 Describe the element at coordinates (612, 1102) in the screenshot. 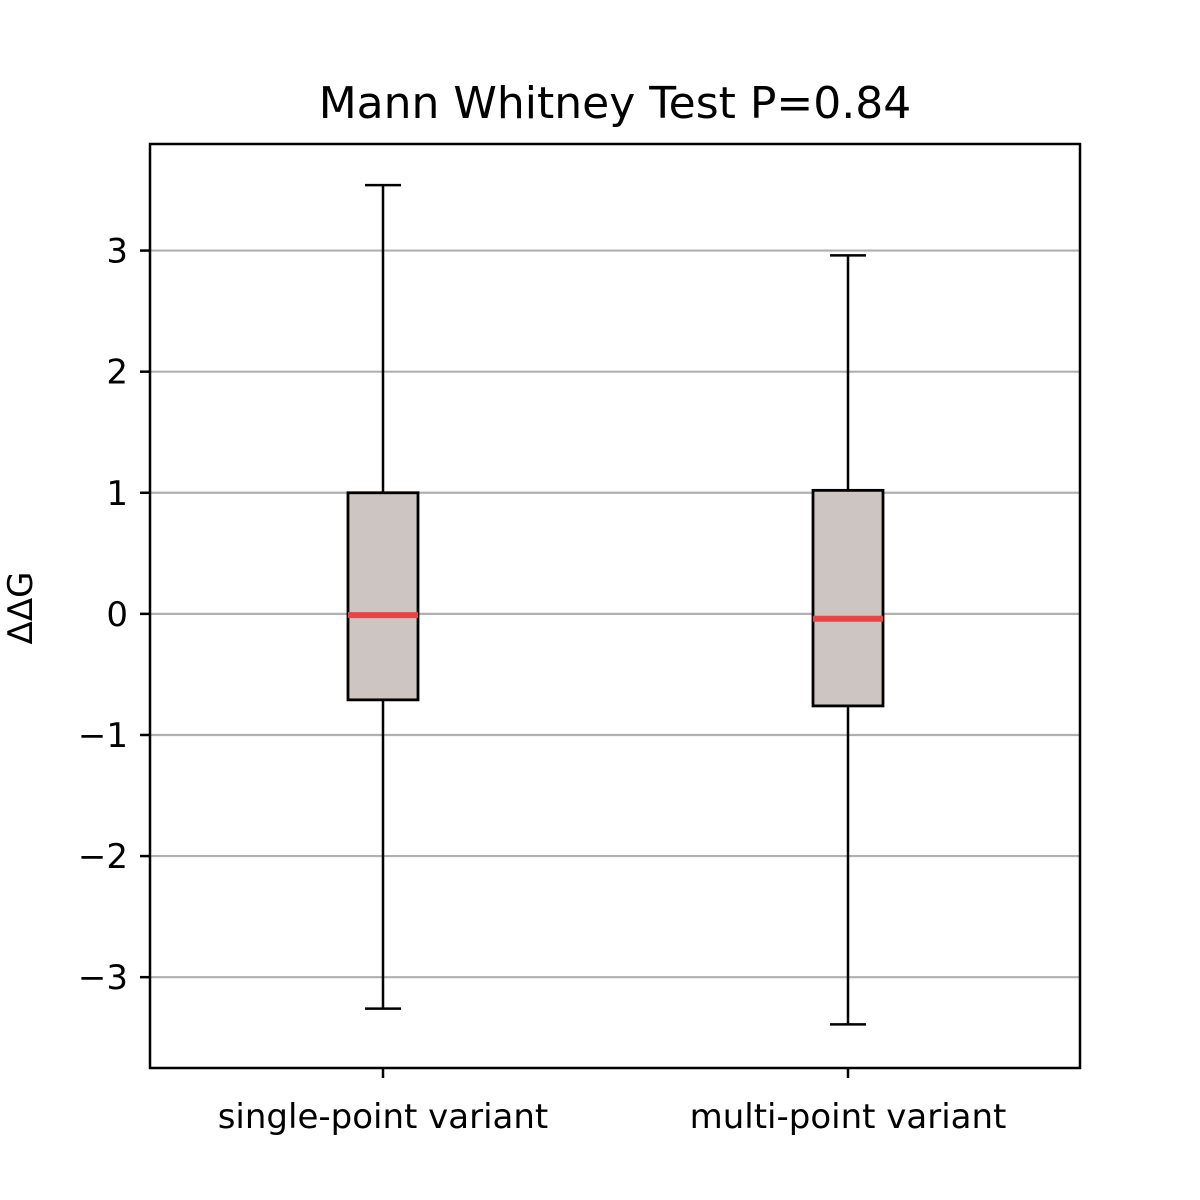

I see `x-axis-ticks: single-point variant multi-point variant` at that location.